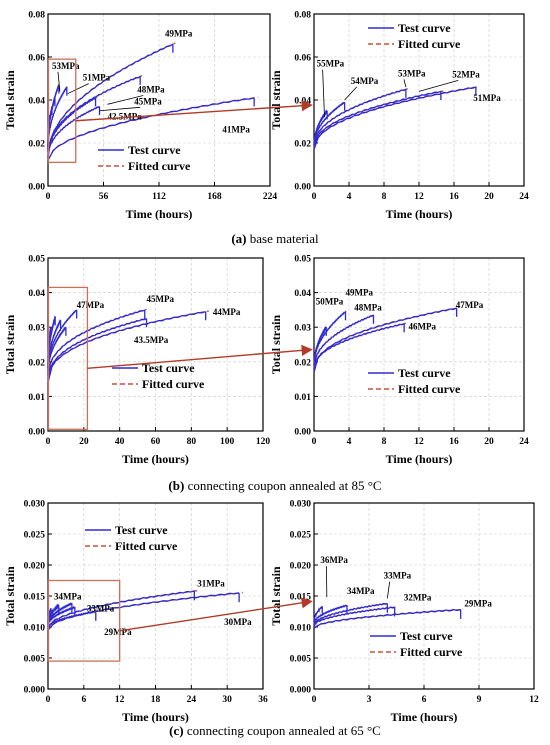 The width and height of the screenshot is (550, 745). I want to click on test-curve-46MPa, so click(57, 351).